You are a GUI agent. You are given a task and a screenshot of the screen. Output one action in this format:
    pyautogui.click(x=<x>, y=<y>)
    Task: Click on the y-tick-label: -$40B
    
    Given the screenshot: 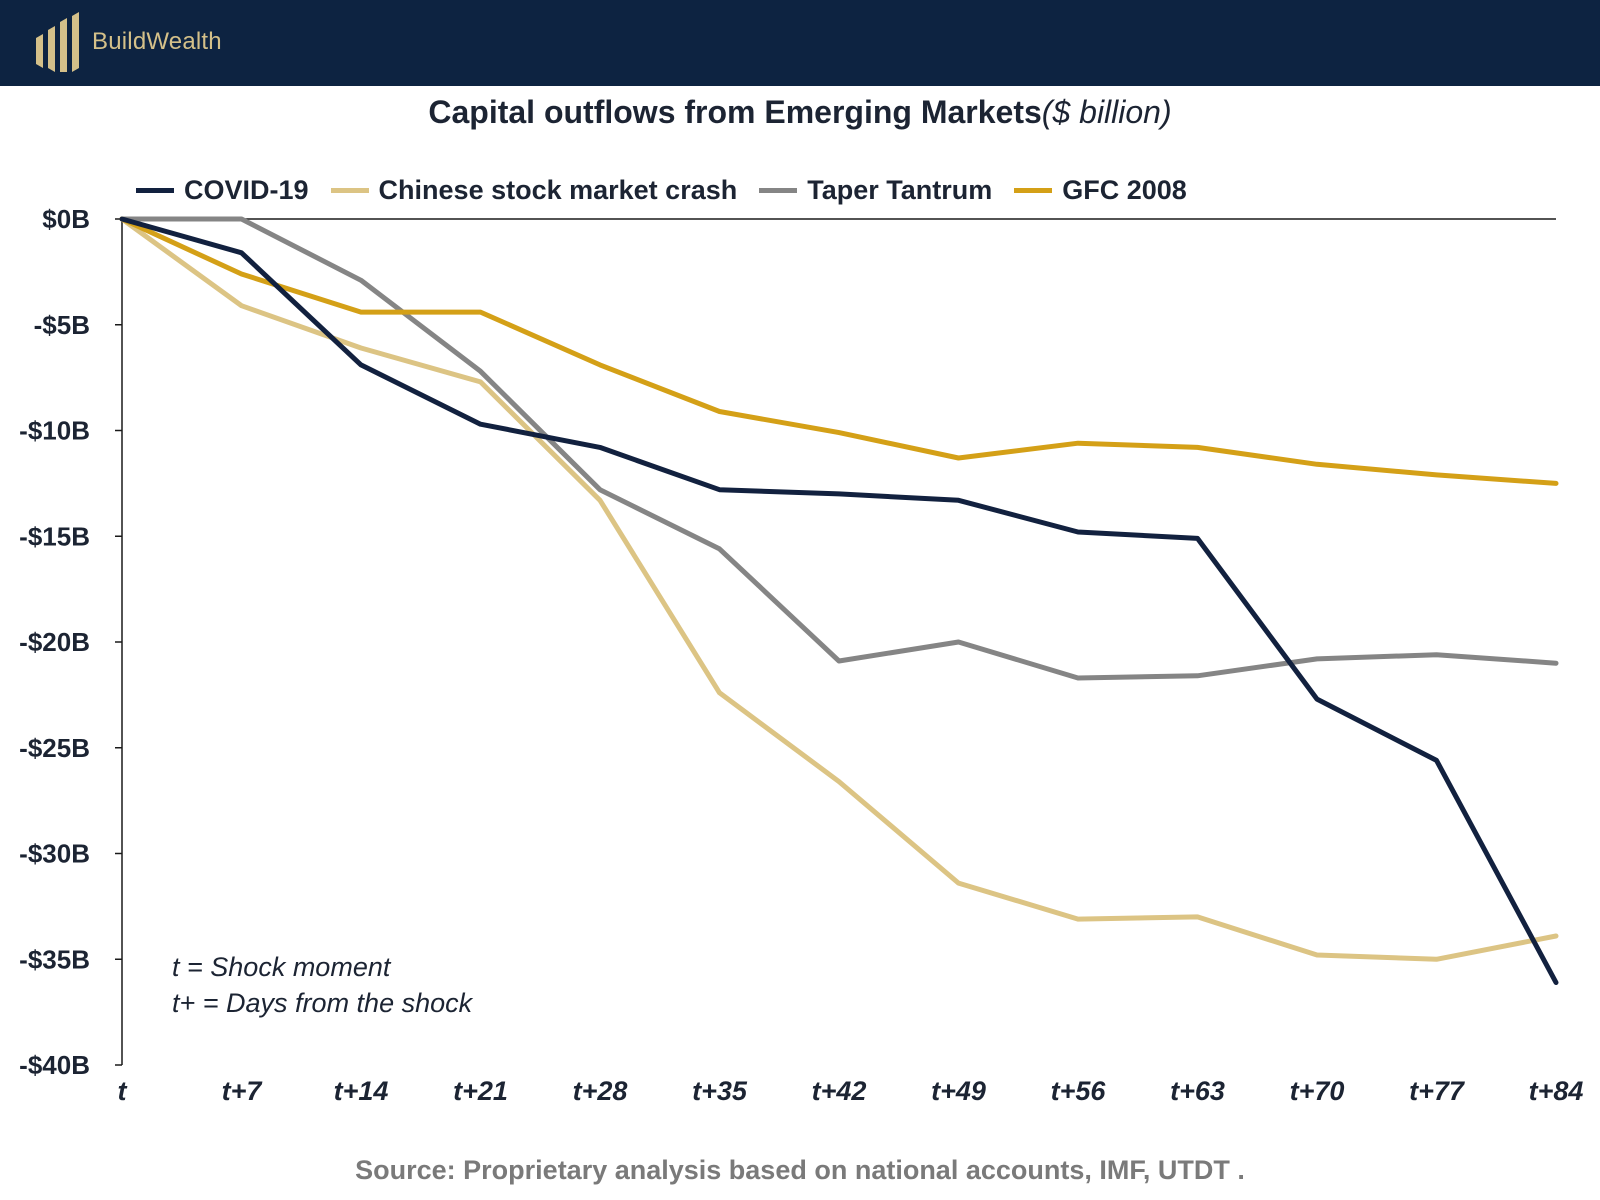 What is the action you would take?
    pyautogui.click(x=54, y=1065)
    